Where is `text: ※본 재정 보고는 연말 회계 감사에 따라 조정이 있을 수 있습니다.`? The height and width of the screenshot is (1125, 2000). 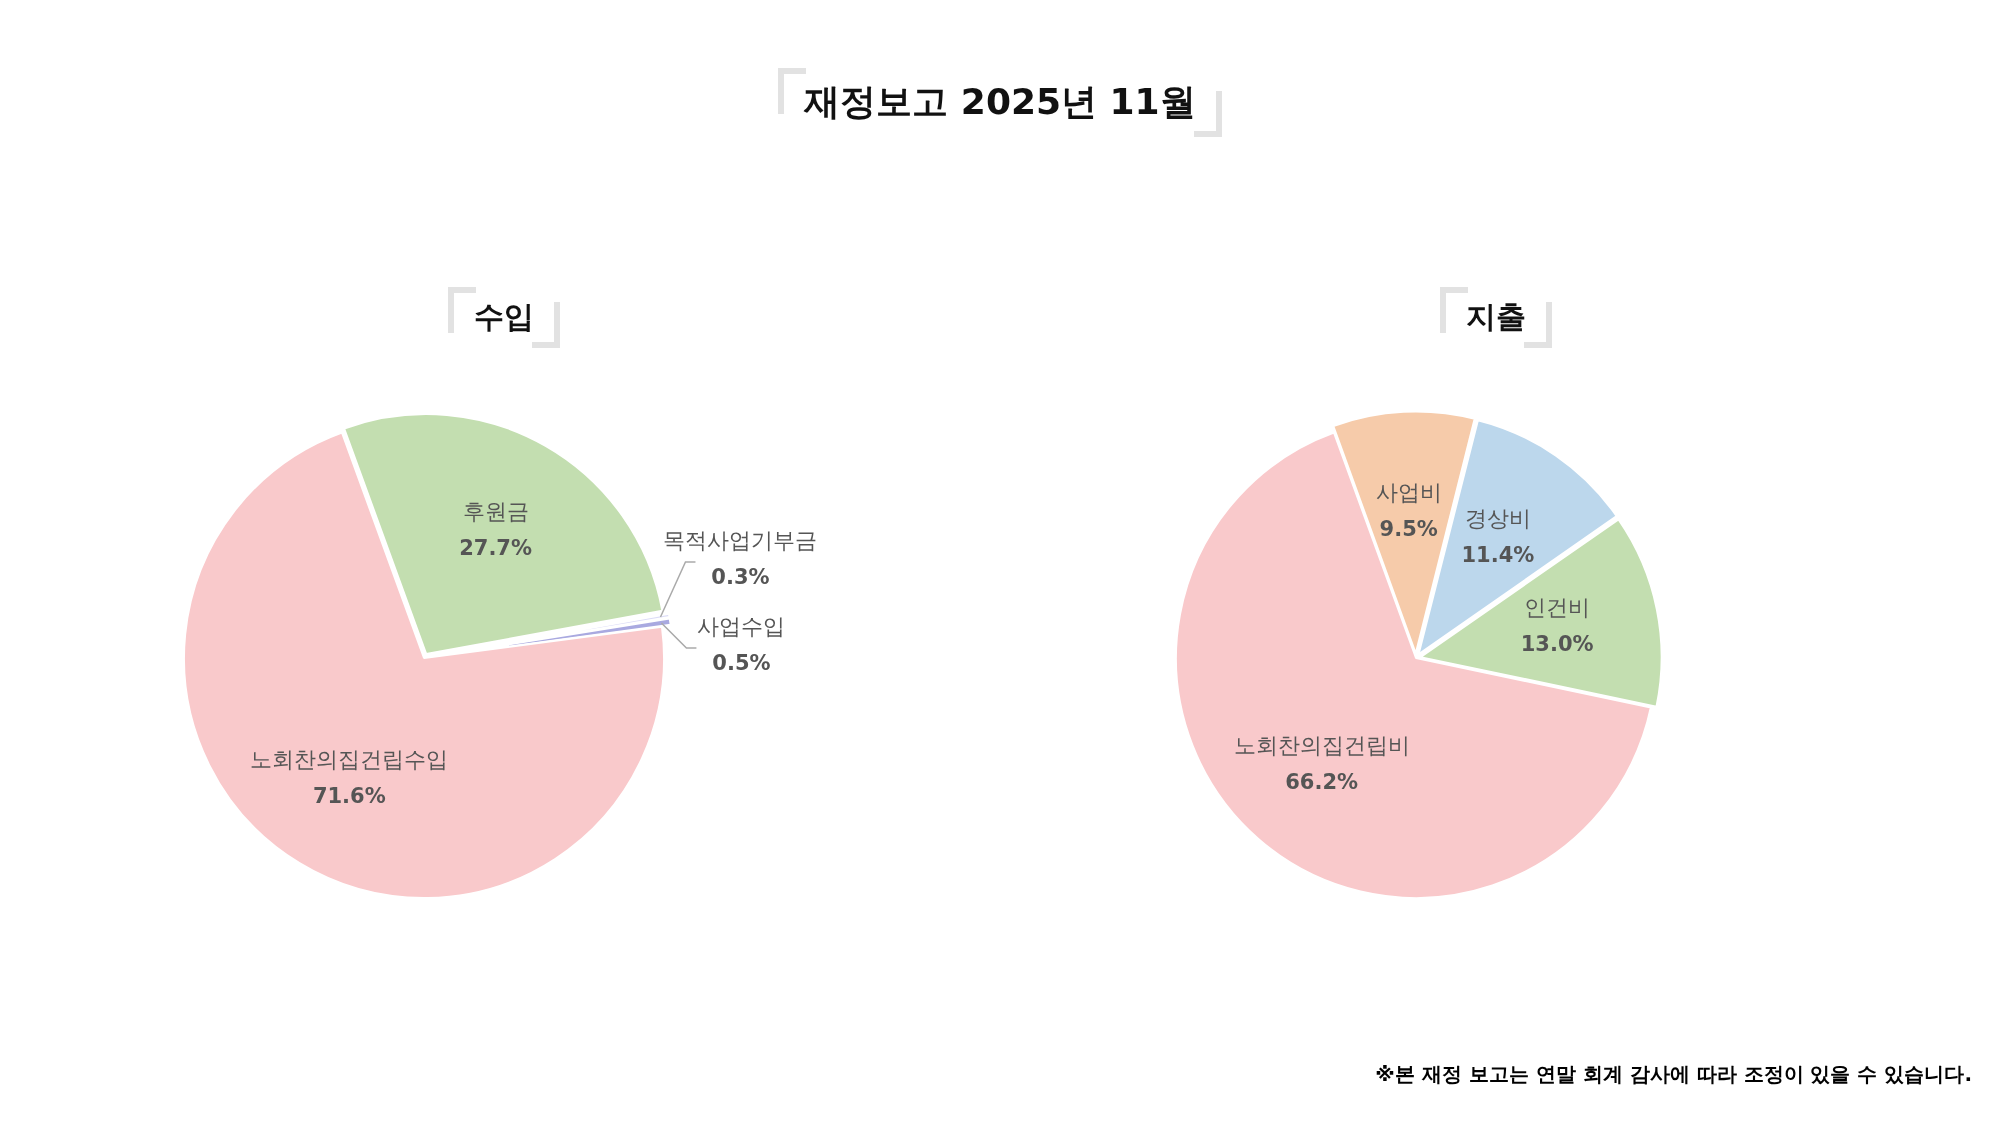 text: ※본 재정 보고는 연말 회계 감사에 따라 조정이 있을 수 있습니다. is located at coordinates (1673, 1074).